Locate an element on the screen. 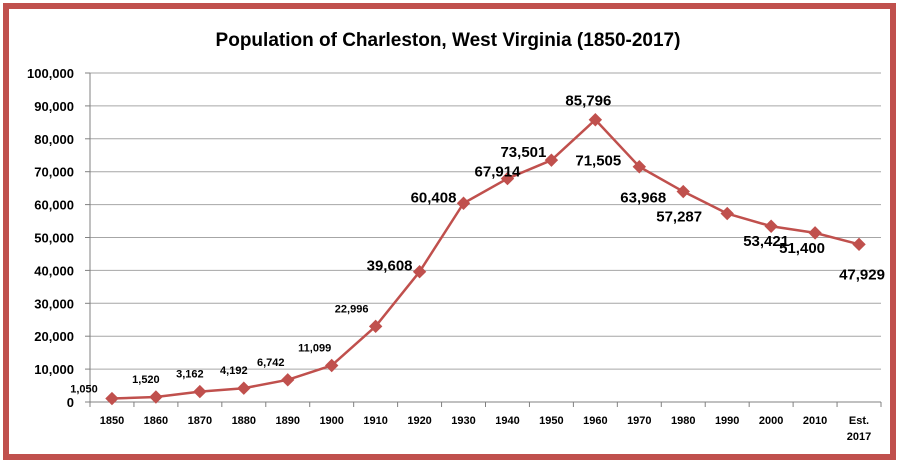  y-tick-label: 100,000 is located at coordinates (50, 73).